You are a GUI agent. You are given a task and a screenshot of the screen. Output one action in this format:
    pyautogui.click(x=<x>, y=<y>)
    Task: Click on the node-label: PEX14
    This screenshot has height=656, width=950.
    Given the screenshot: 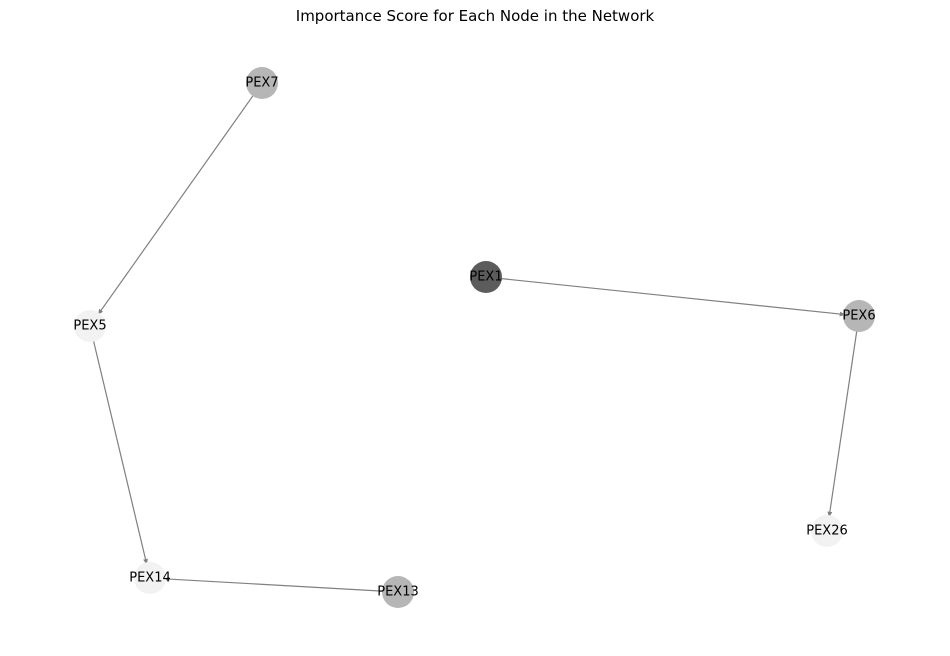 What is the action you would take?
    pyautogui.click(x=150, y=578)
    